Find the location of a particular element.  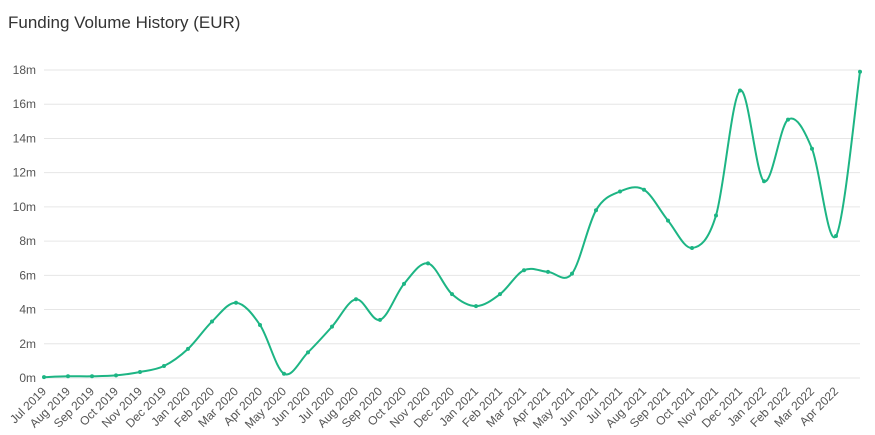

y-tick-label: 12m is located at coordinates (24, 173).